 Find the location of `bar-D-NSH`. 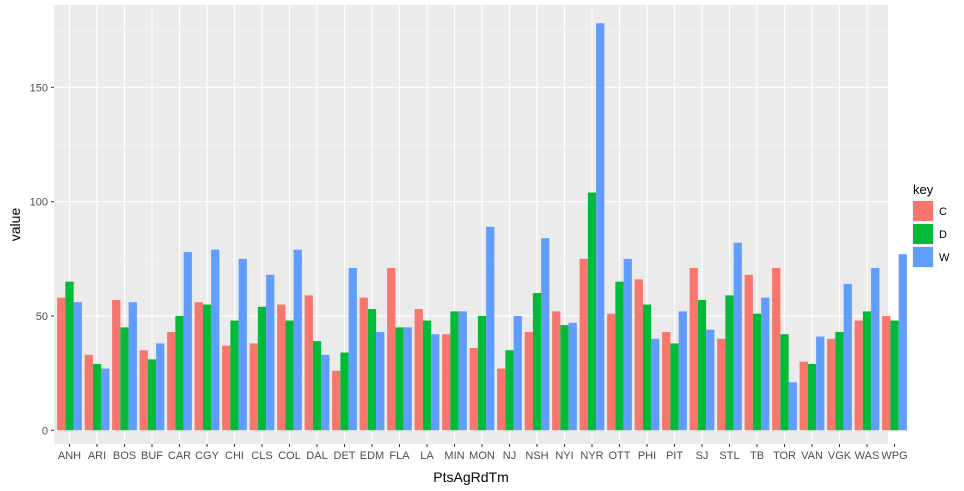

bar-D-NSH is located at coordinates (537, 362).